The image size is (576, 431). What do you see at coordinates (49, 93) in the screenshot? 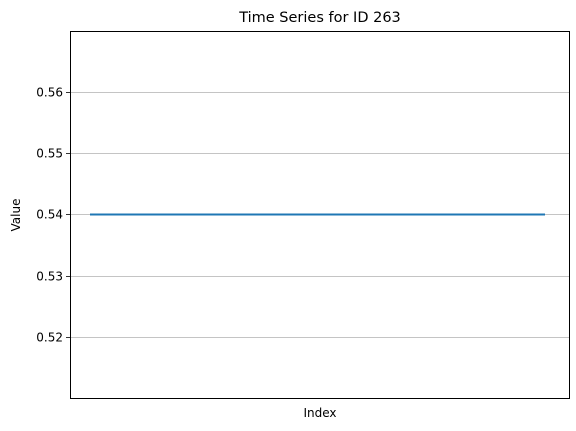
I see `y-tick-label: 0.56` at bounding box center [49, 93].